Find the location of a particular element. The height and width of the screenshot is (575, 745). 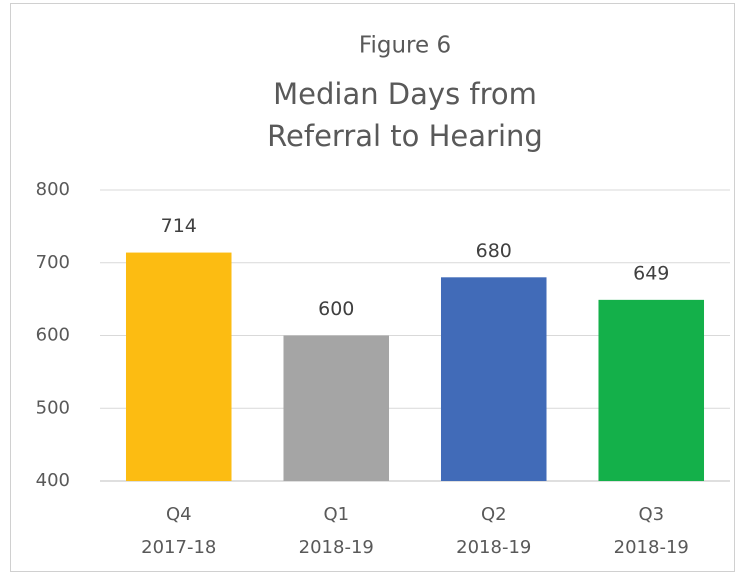

x-tick-label: Q1 is located at coordinates (336, 514).